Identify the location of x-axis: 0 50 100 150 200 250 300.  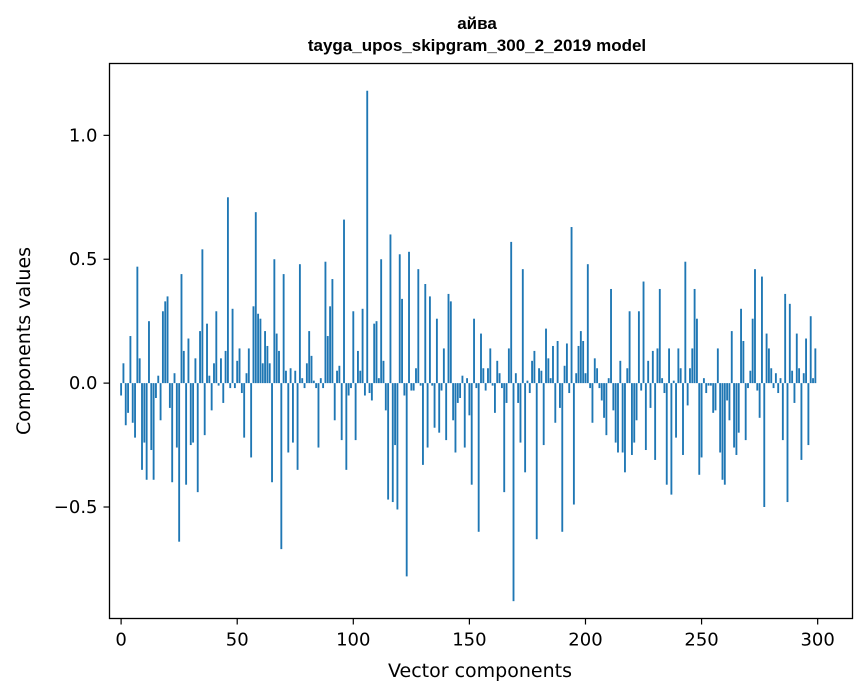
(475, 634).